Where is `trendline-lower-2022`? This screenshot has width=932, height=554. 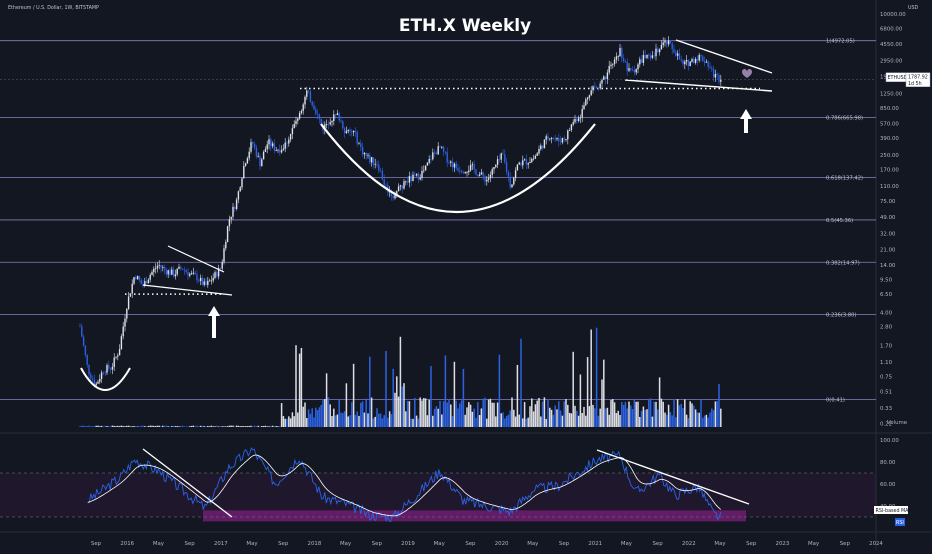 trendline-lower-2022 is located at coordinates (698, 85).